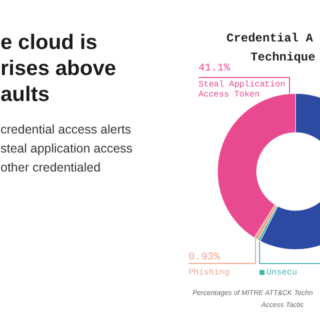 Image resolution: width=320 pixels, height=320 pixels. I want to click on chart-title: Credential A Technique, so click(271, 48).